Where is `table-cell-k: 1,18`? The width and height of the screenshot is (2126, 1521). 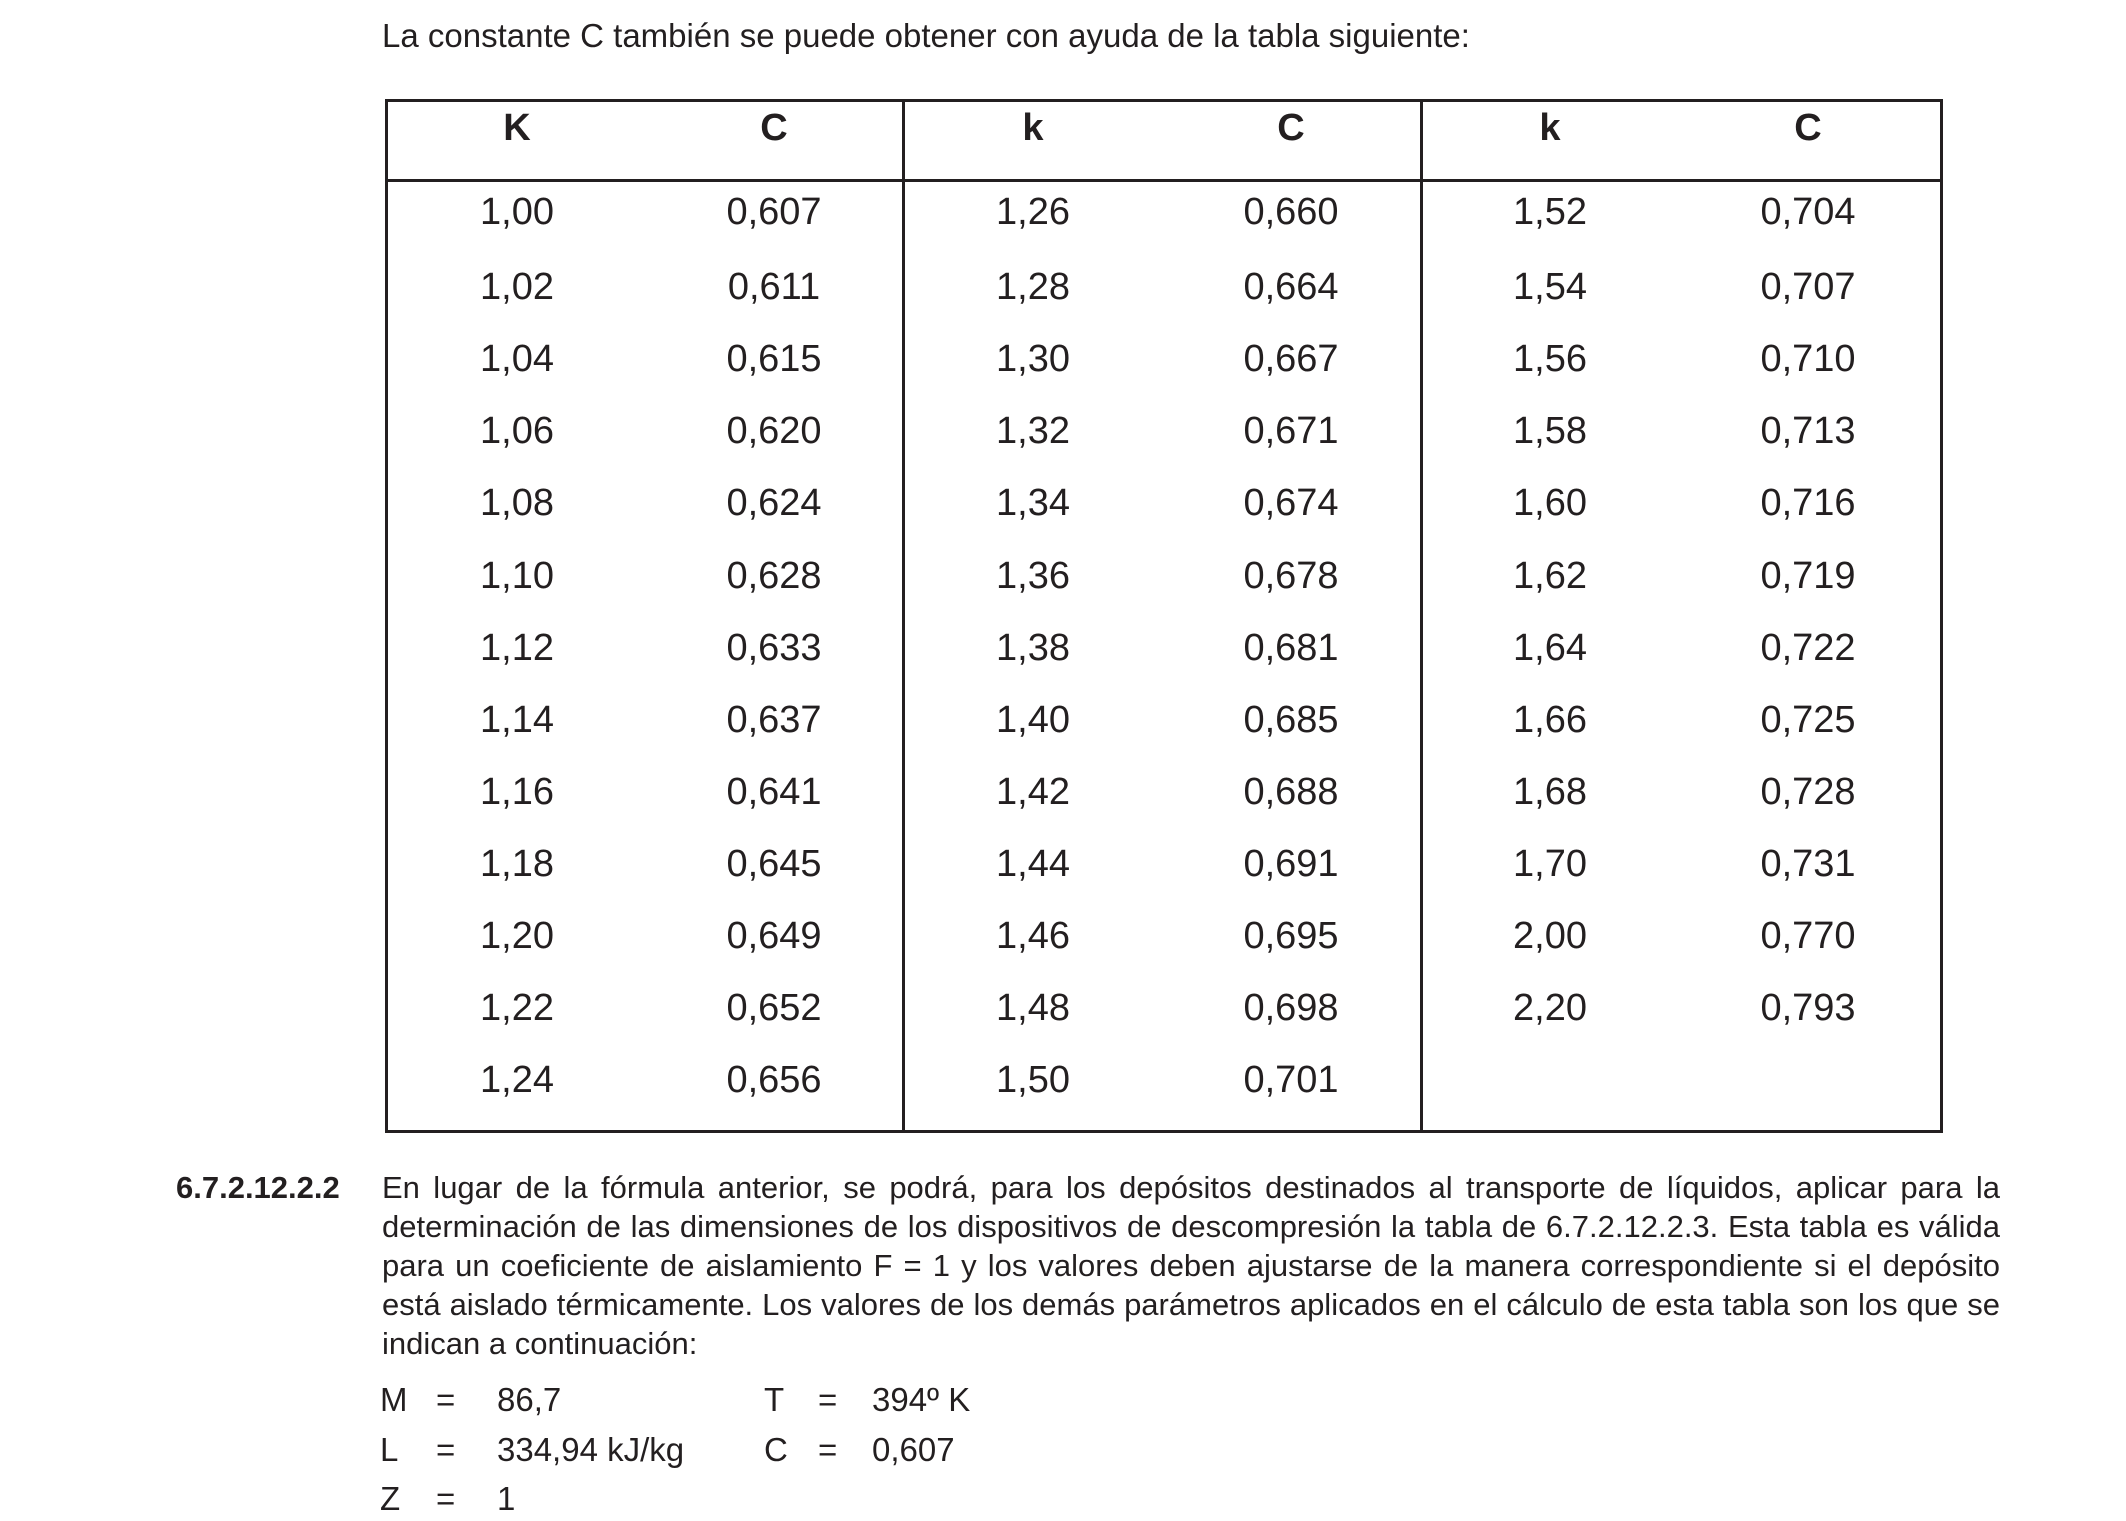
table-cell-k: 1,18 is located at coordinates (517, 864).